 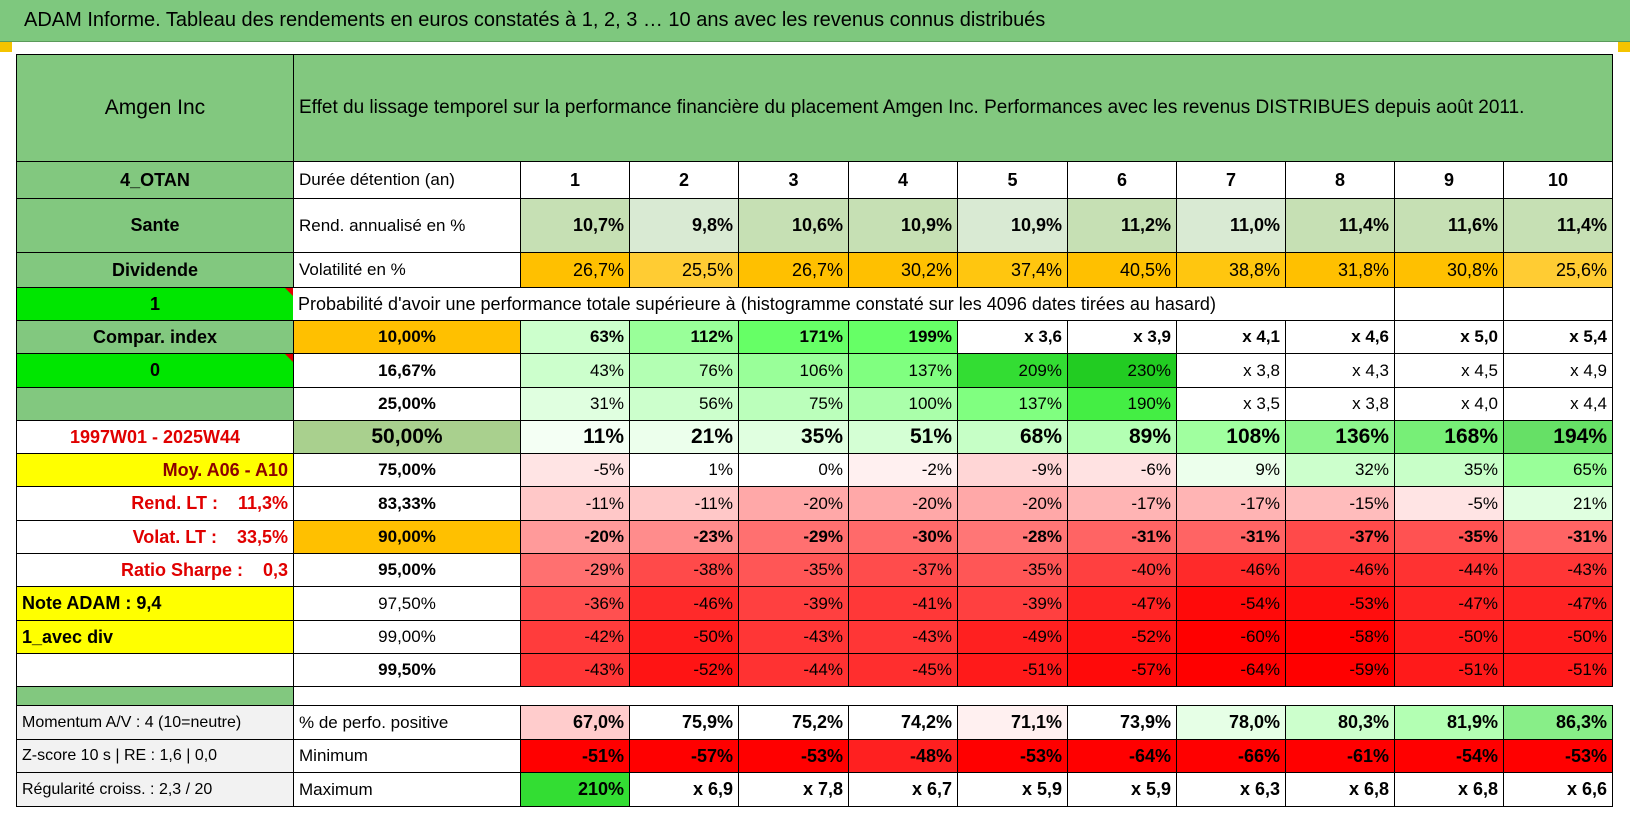 What do you see at coordinates (407, 437) in the screenshot?
I see `row-name: 50,00%` at bounding box center [407, 437].